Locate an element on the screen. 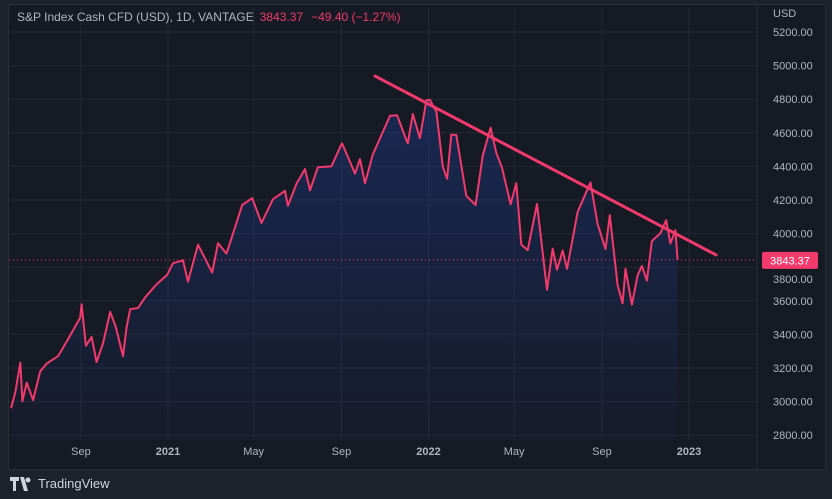 Image resolution: width=832 pixels, height=499 pixels. currency-label: USD is located at coordinates (784, 14).